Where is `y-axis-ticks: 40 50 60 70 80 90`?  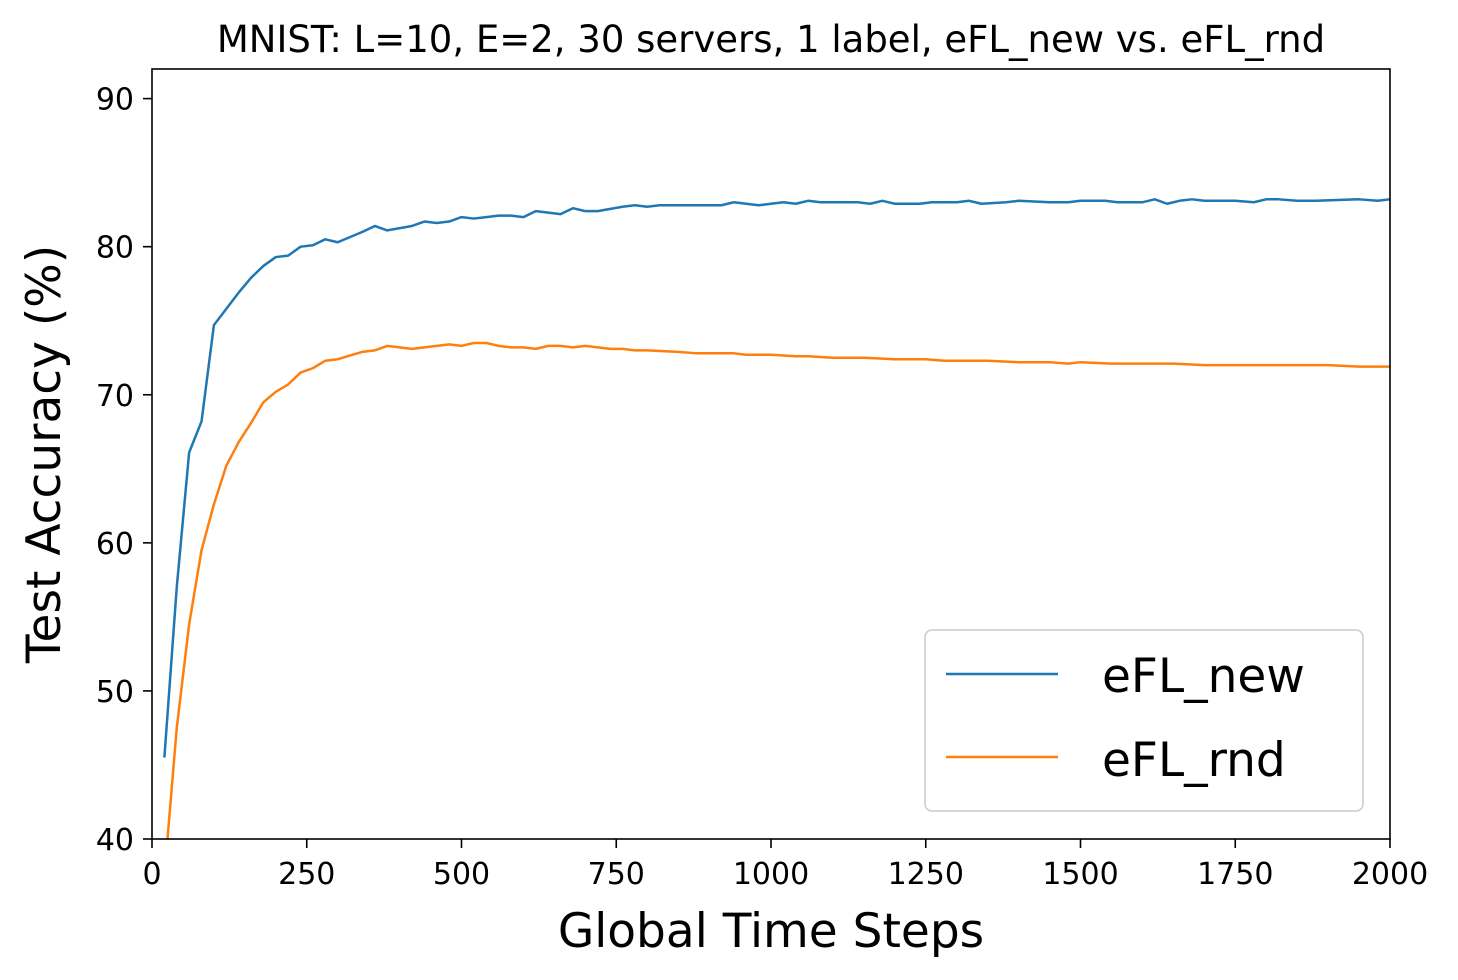
y-axis-ticks: 40 50 60 70 80 90 is located at coordinates (124, 470).